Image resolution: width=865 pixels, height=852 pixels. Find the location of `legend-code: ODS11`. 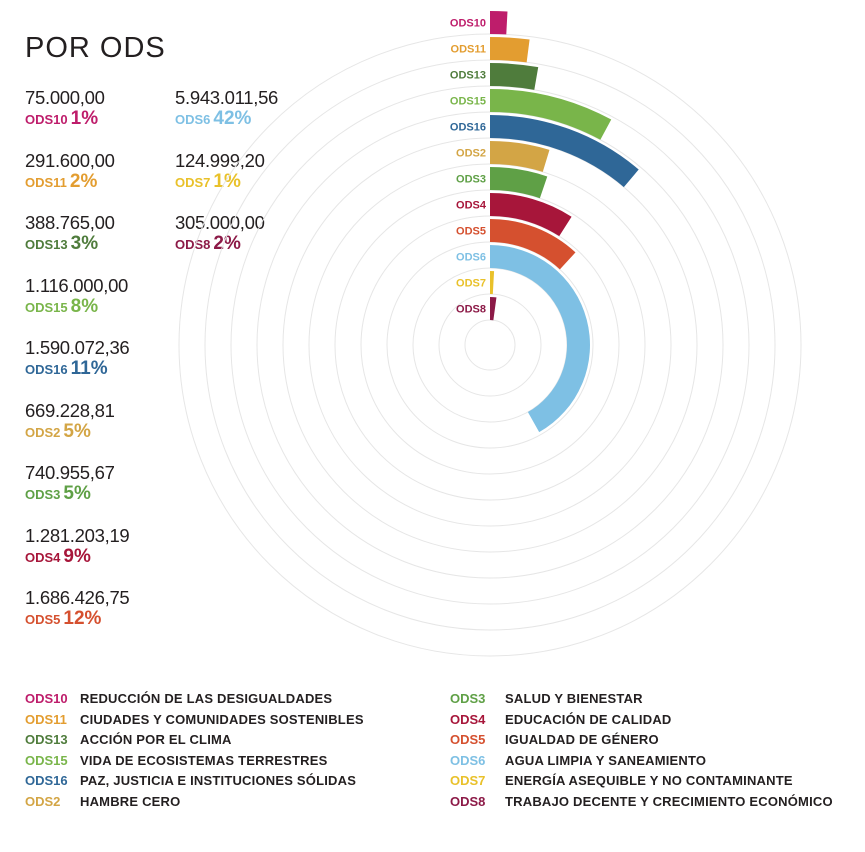

legend-code: ODS11 is located at coordinates (46, 719).